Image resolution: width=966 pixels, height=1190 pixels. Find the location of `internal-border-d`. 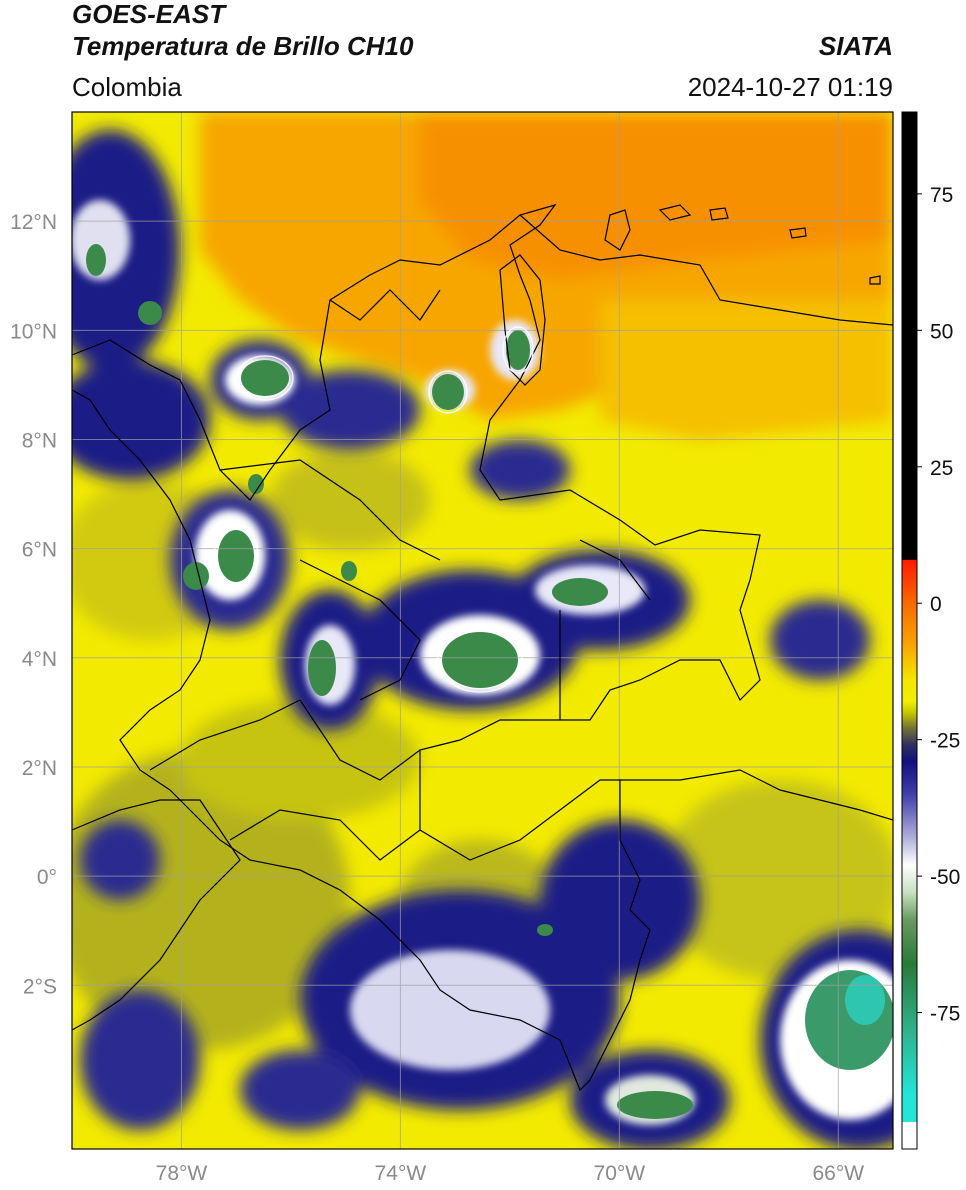

internal-border-d is located at coordinates (385, 305).